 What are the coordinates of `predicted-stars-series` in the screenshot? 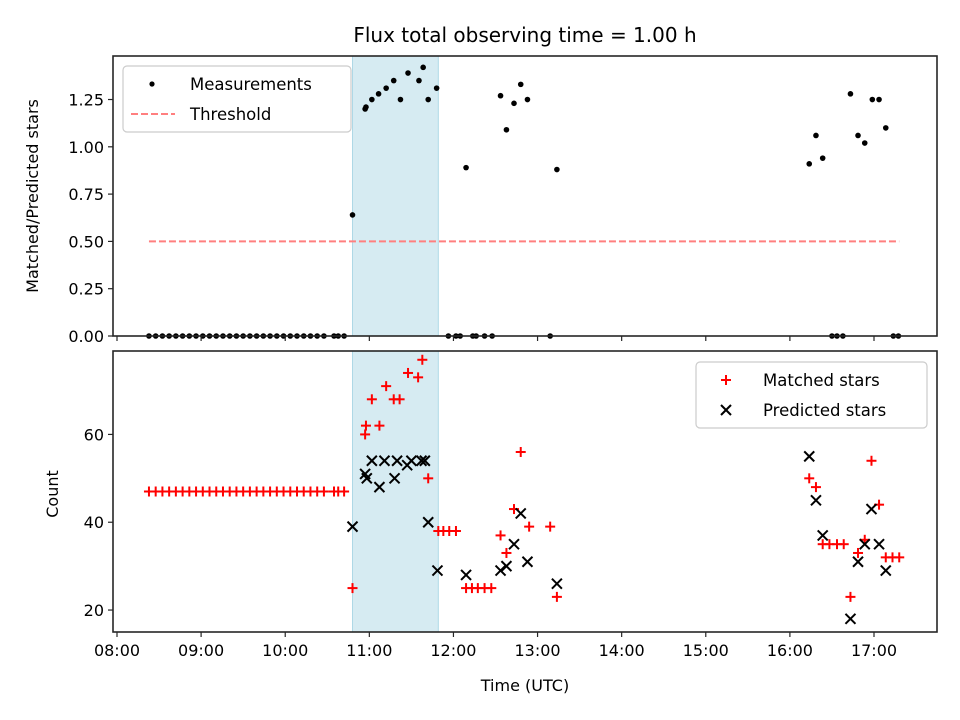 It's located at (619, 537).